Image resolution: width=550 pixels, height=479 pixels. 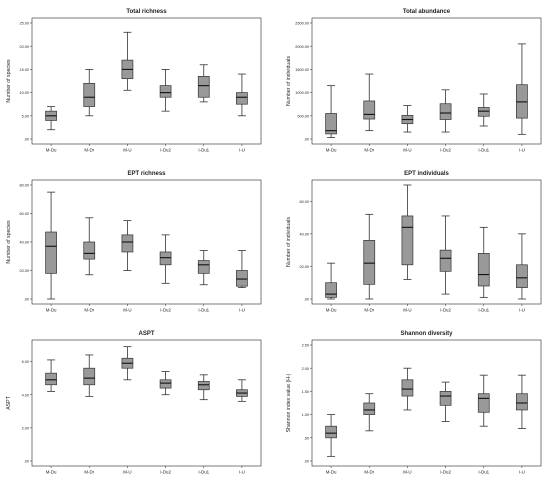 What do you see at coordinates (302, 93) in the screenshot?
I see `y-tick-label: 1000.00` at bounding box center [302, 93].